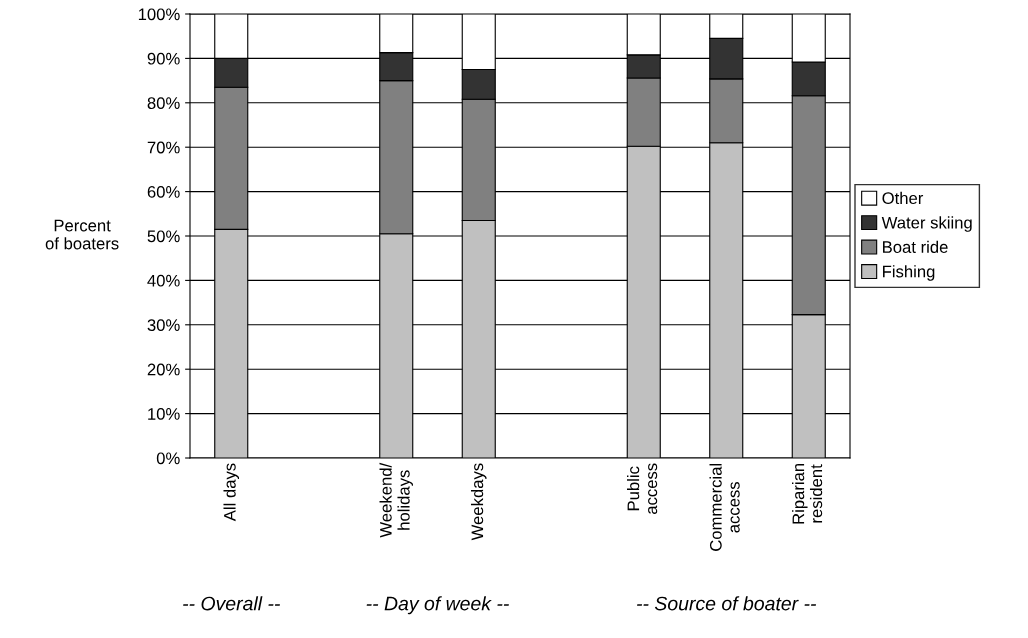 The image size is (1028, 638). Describe the element at coordinates (163, 58) in the screenshot. I see `y-tick-label: 90%` at that location.